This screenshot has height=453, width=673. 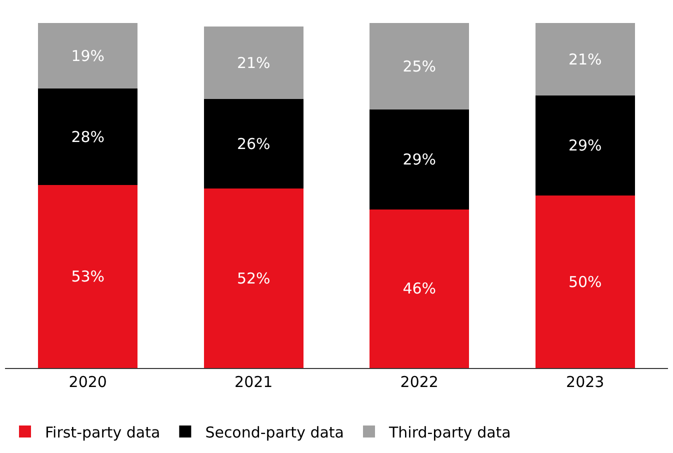 I want to click on legend-label: First-party data, so click(x=102, y=432).